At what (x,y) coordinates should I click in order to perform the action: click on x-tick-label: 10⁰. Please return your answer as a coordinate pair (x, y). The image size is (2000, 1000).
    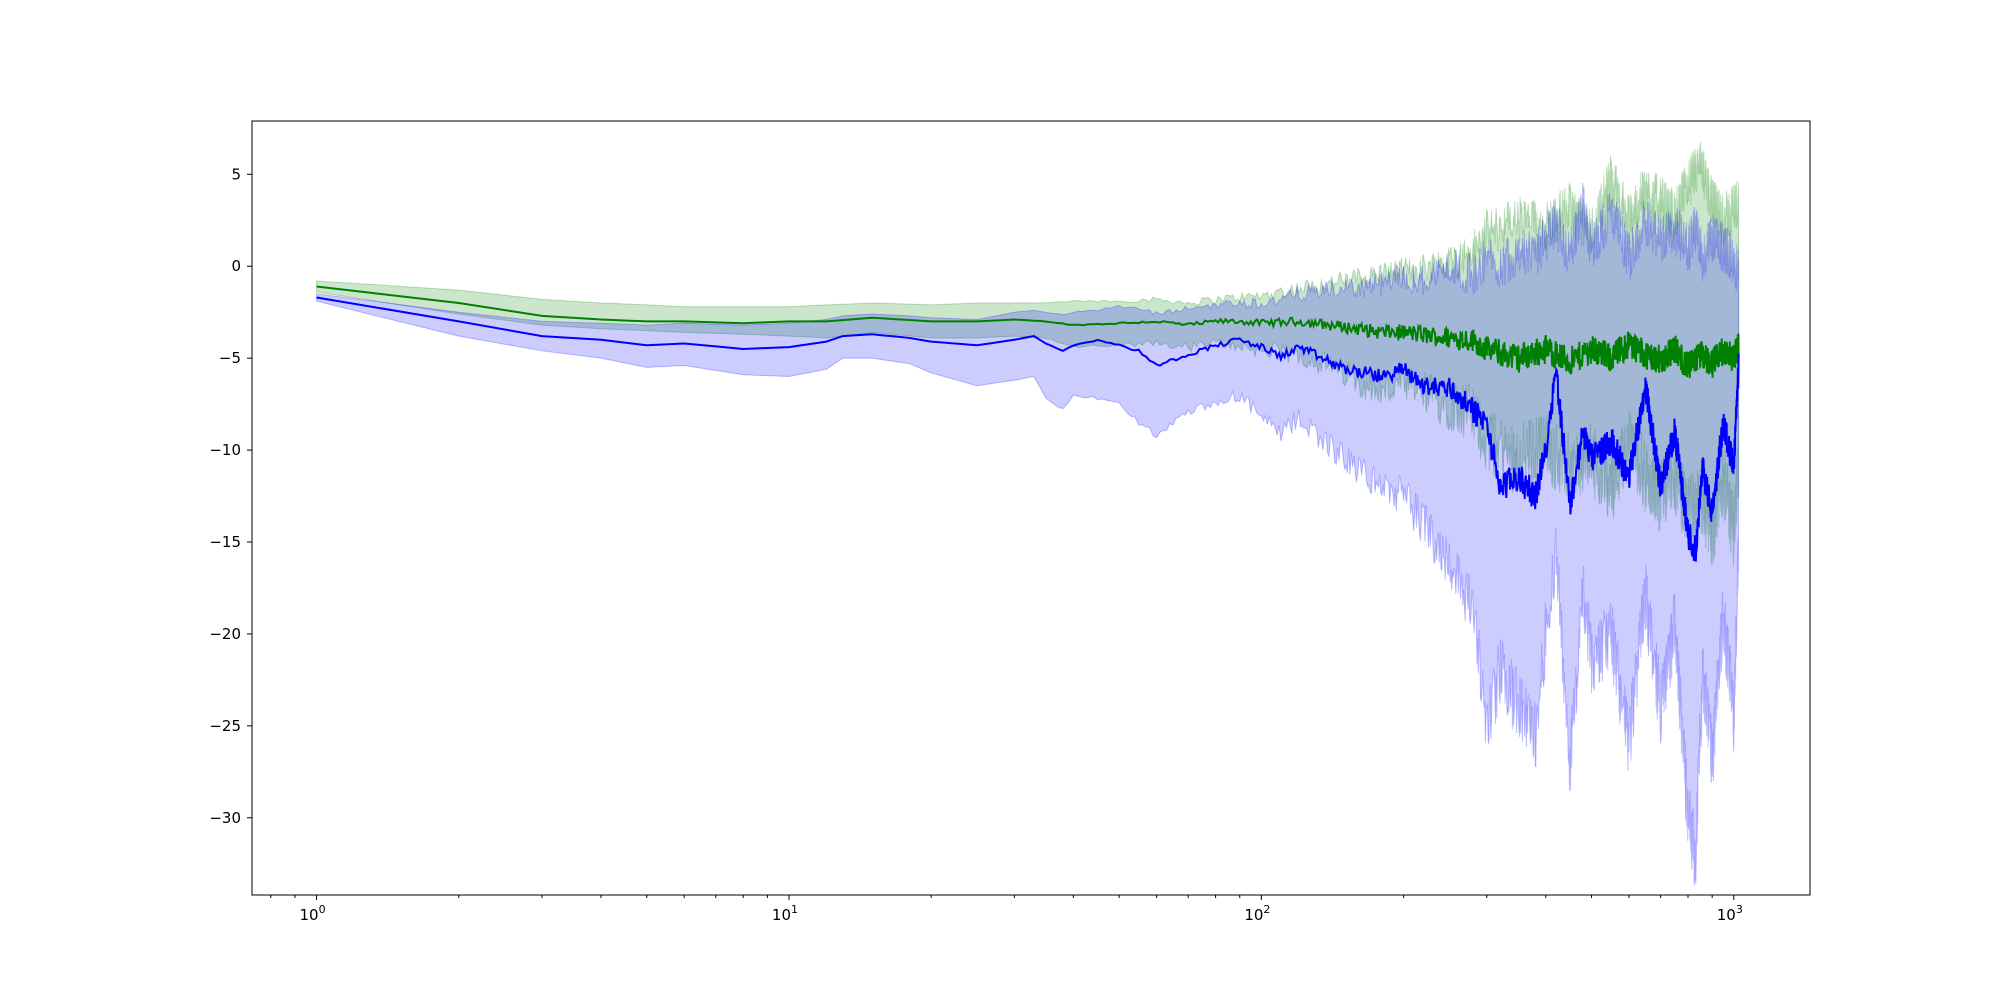
    Looking at the image, I should click on (313, 913).